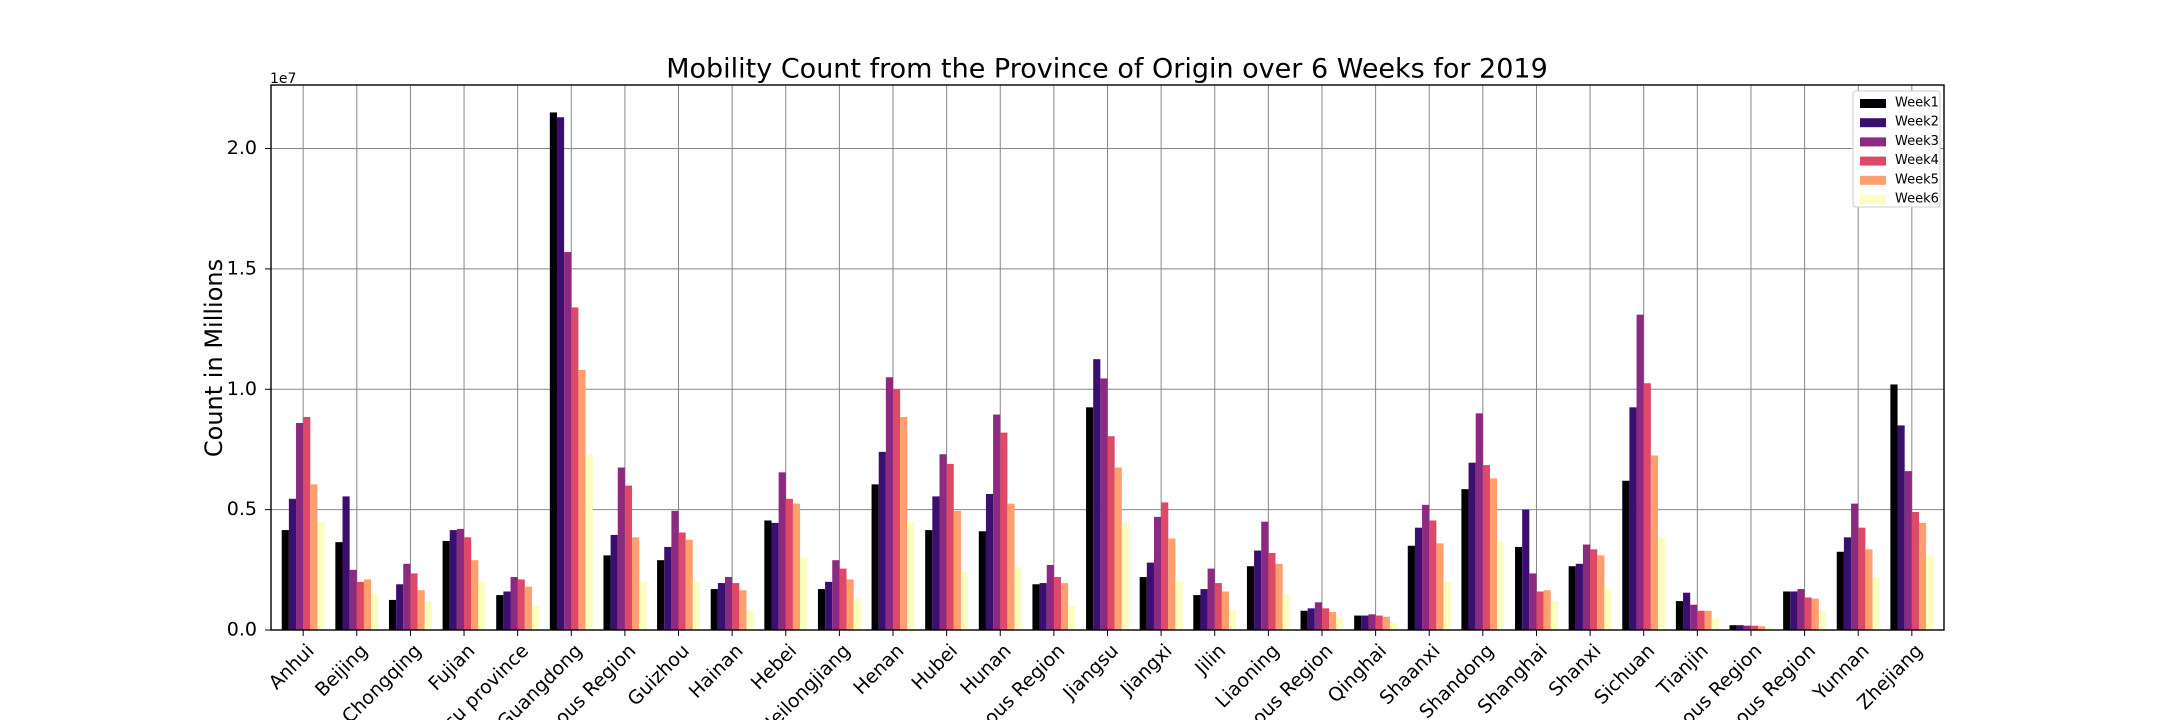 The image size is (2160, 720). Describe the element at coordinates (242, 148) in the screenshot. I see `y-tick-label: 2.0` at that location.